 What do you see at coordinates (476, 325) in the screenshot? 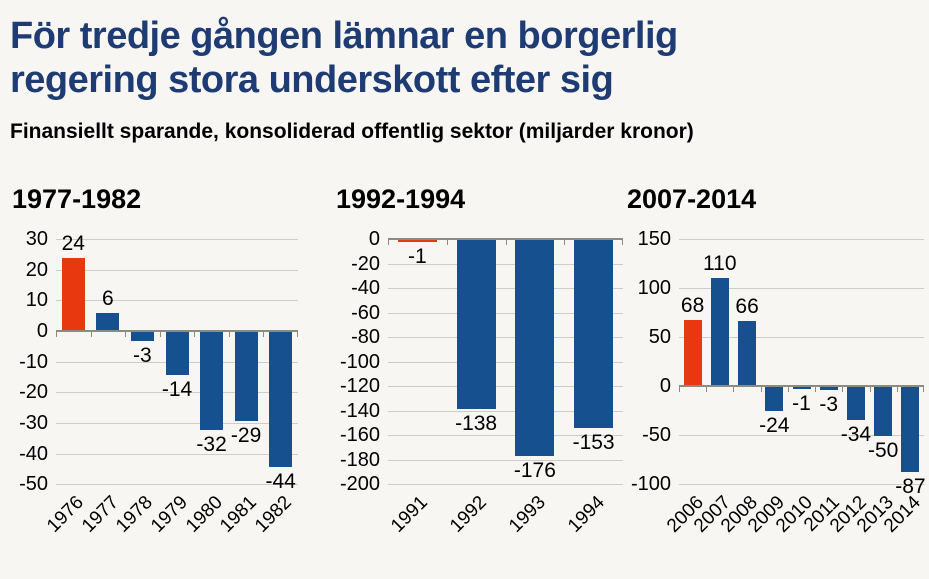
I see `bar-1992` at bounding box center [476, 325].